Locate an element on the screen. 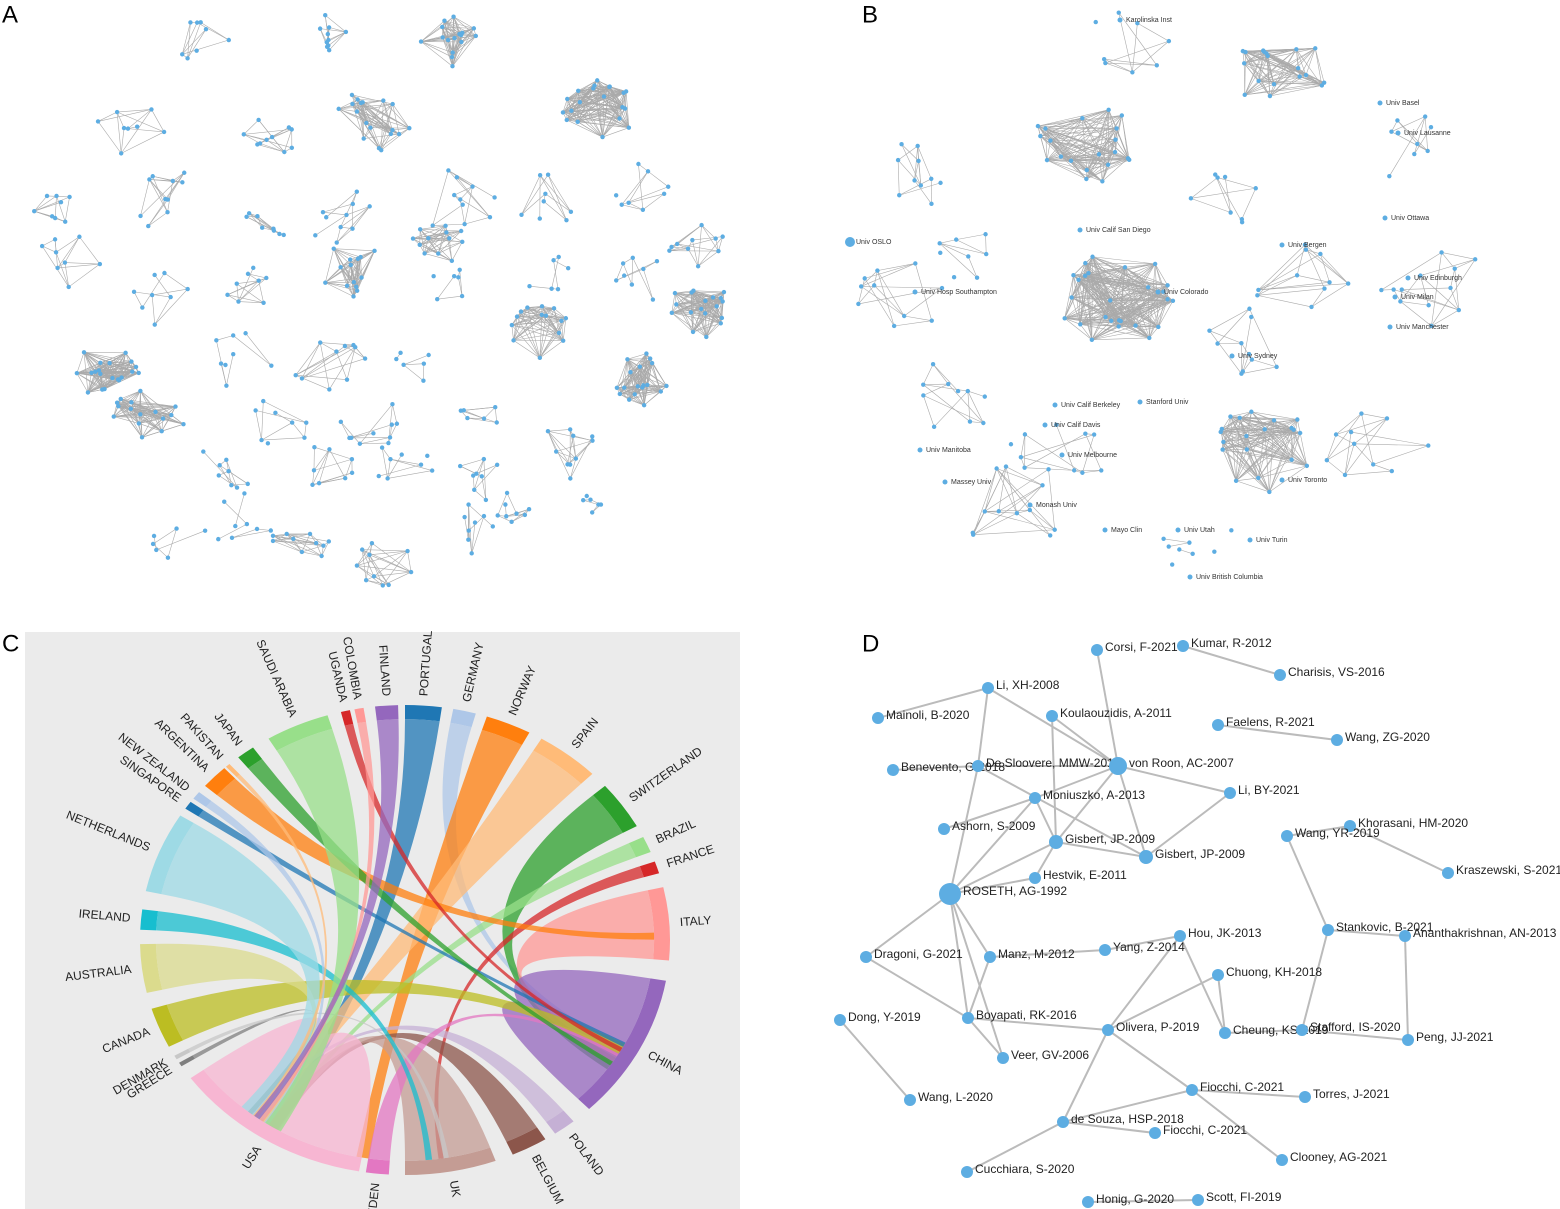  node-label: ROSETH, AG-1992 is located at coordinates (1015, 891).